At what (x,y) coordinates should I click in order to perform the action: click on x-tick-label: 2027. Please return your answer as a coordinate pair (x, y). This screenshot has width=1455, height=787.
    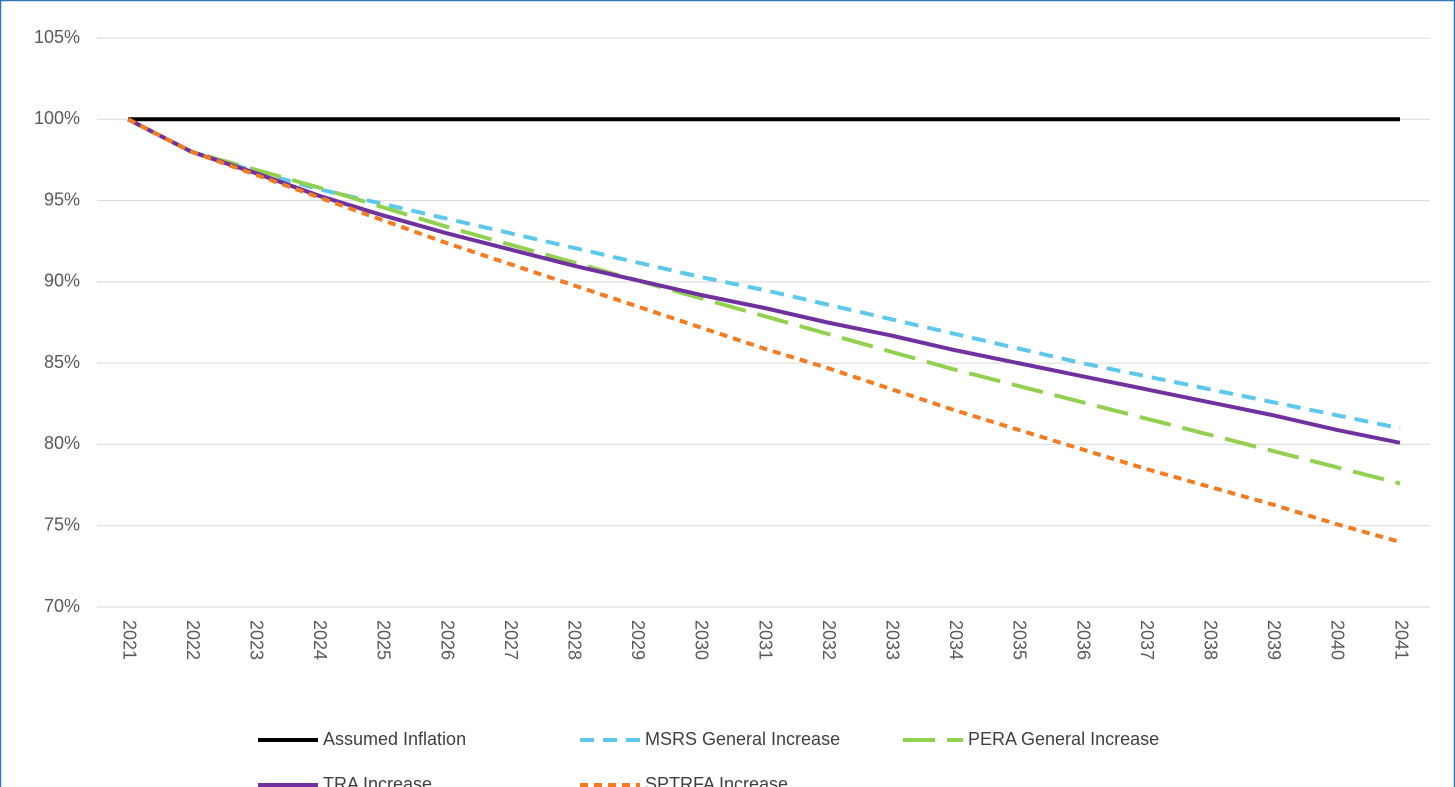
    Looking at the image, I should click on (511, 640).